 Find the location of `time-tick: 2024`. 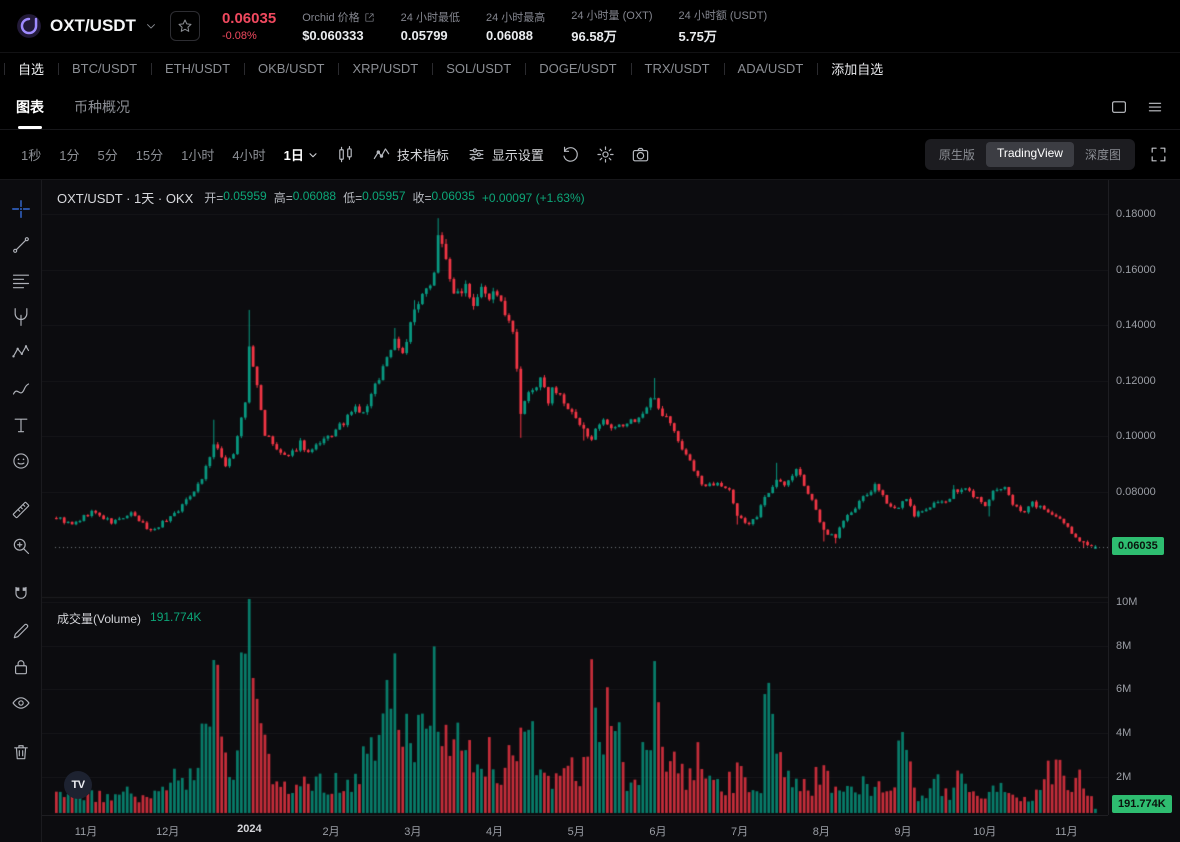

time-tick: 2024 is located at coordinates (249, 829).